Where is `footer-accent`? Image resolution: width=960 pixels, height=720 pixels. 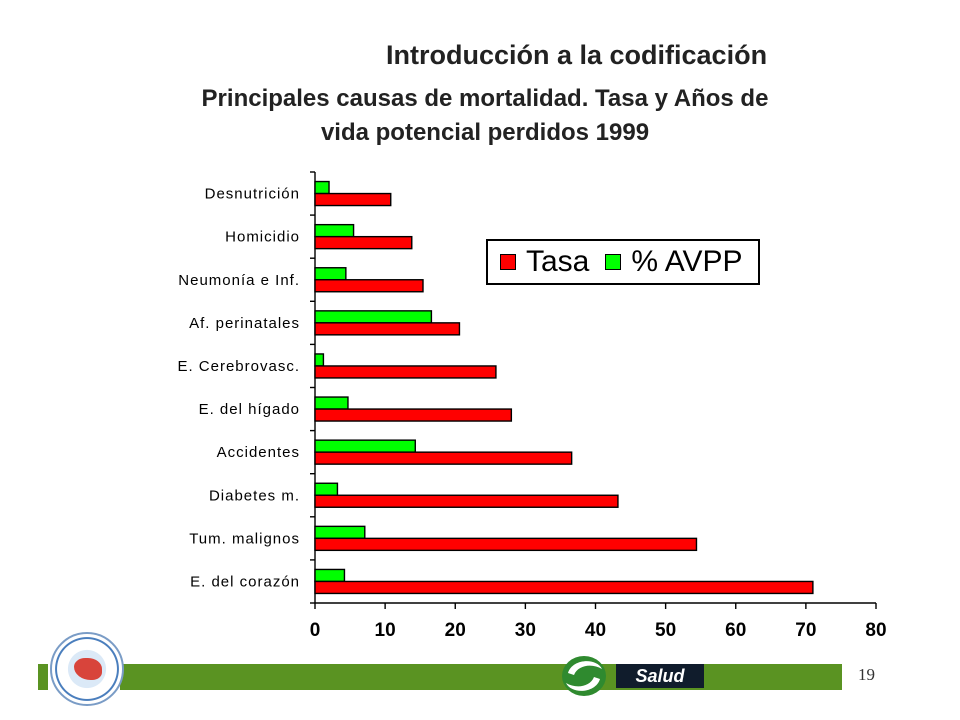 footer-accent is located at coordinates (43, 677).